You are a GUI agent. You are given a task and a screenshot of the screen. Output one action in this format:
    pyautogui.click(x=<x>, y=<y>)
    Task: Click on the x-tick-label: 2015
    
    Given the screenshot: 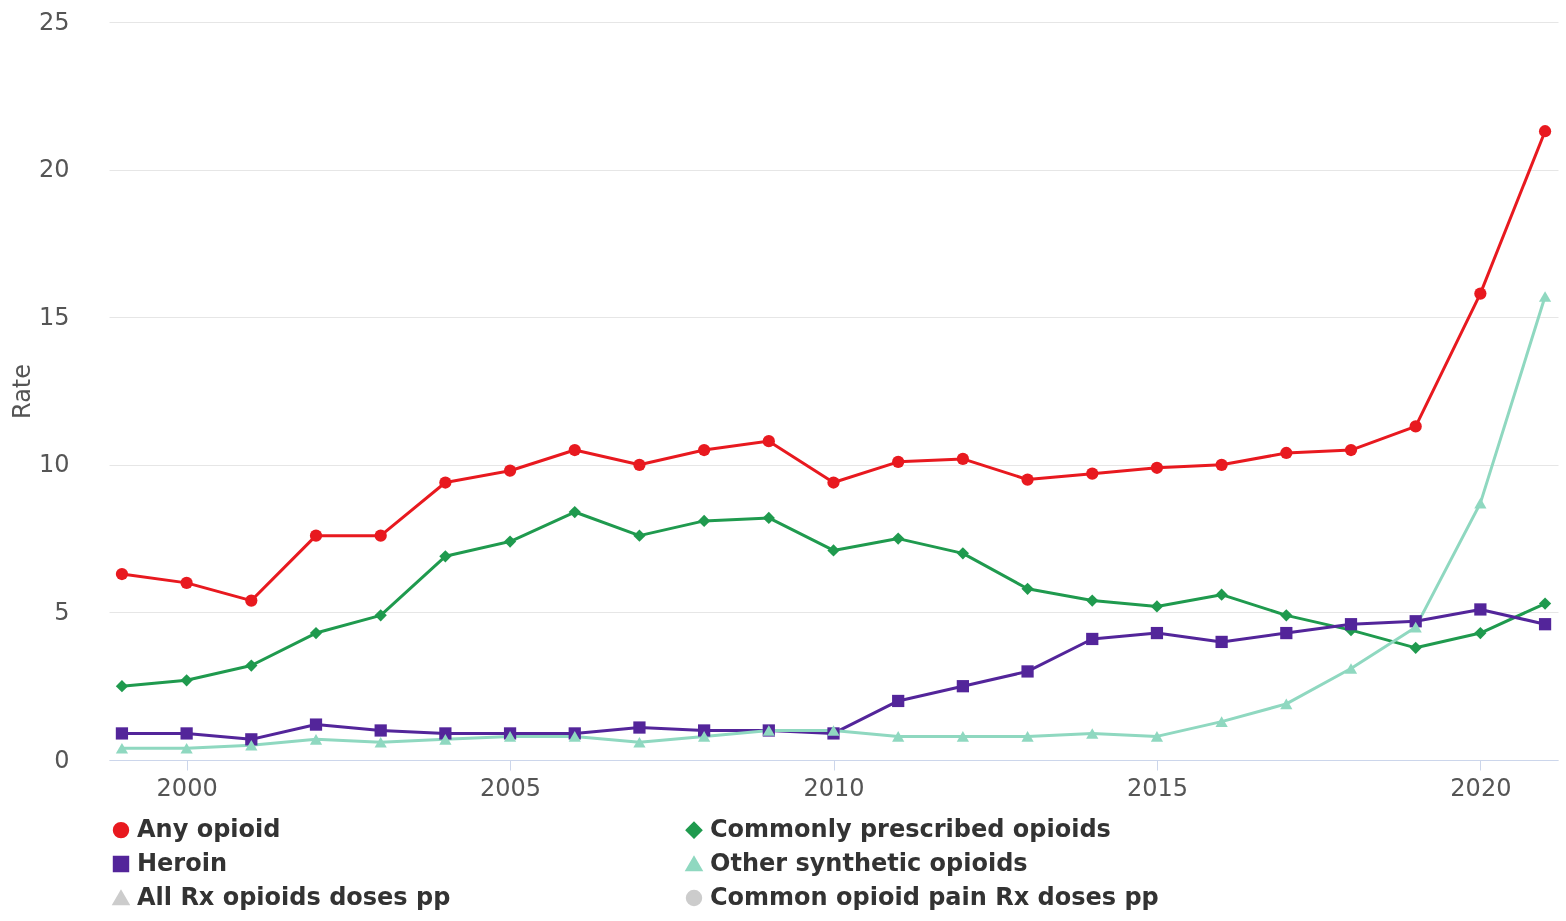 What is the action you would take?
    pyautogui.click(x=1157, y=787)
    